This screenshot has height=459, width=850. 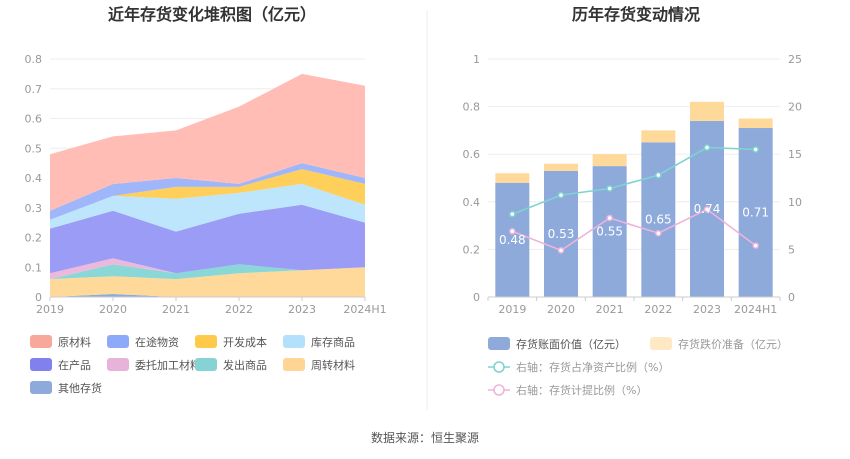 What do you see at coordinates (333, 365) in the screenshot?
I see `legend-label: 周转材料` at bounding box center [333, 365].